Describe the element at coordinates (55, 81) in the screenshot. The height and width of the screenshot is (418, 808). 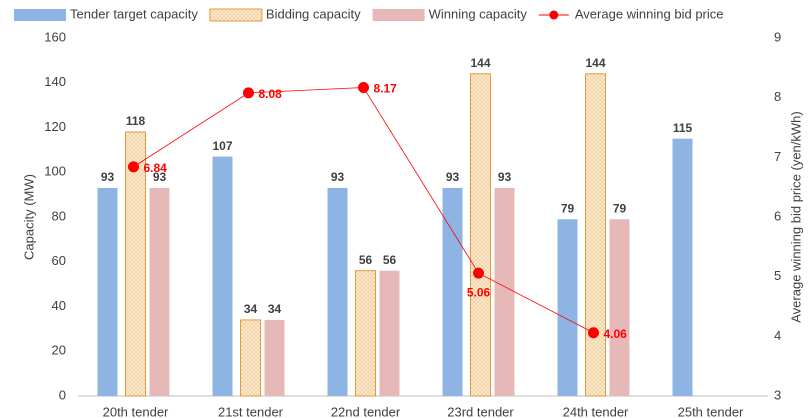
I see `y-tick-label: 140` at that location.